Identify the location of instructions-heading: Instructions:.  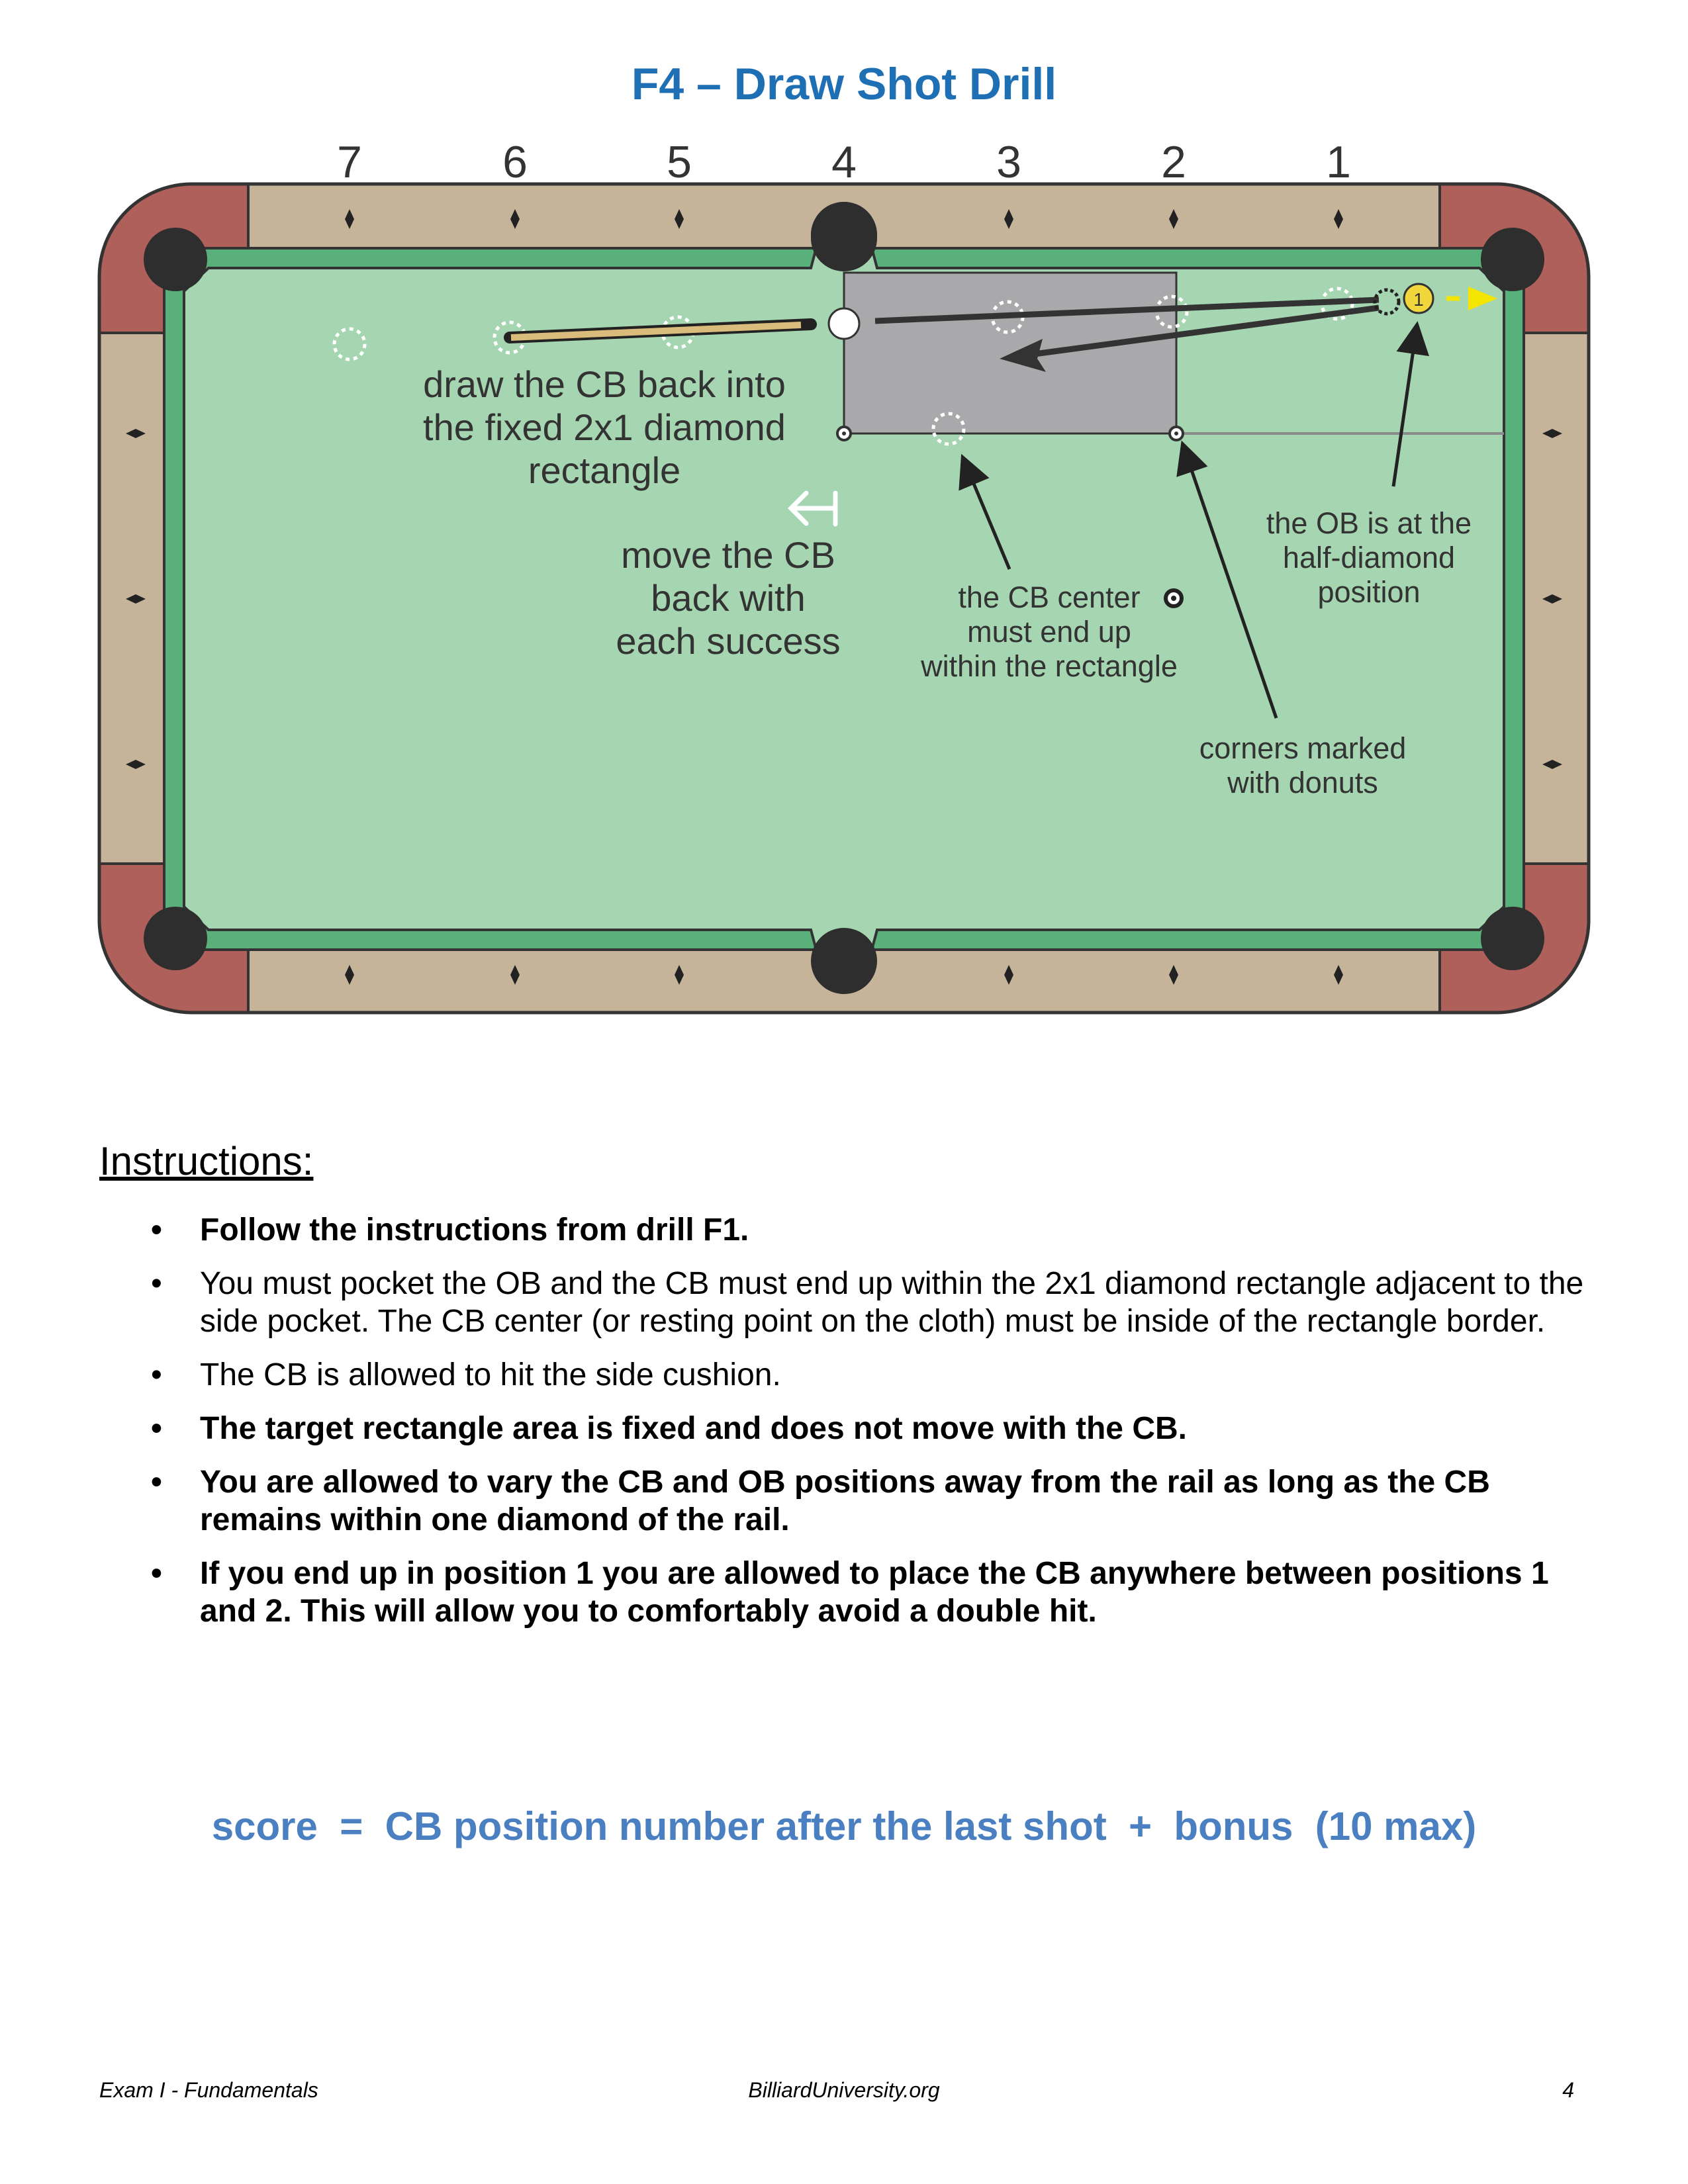
(206, 1161).